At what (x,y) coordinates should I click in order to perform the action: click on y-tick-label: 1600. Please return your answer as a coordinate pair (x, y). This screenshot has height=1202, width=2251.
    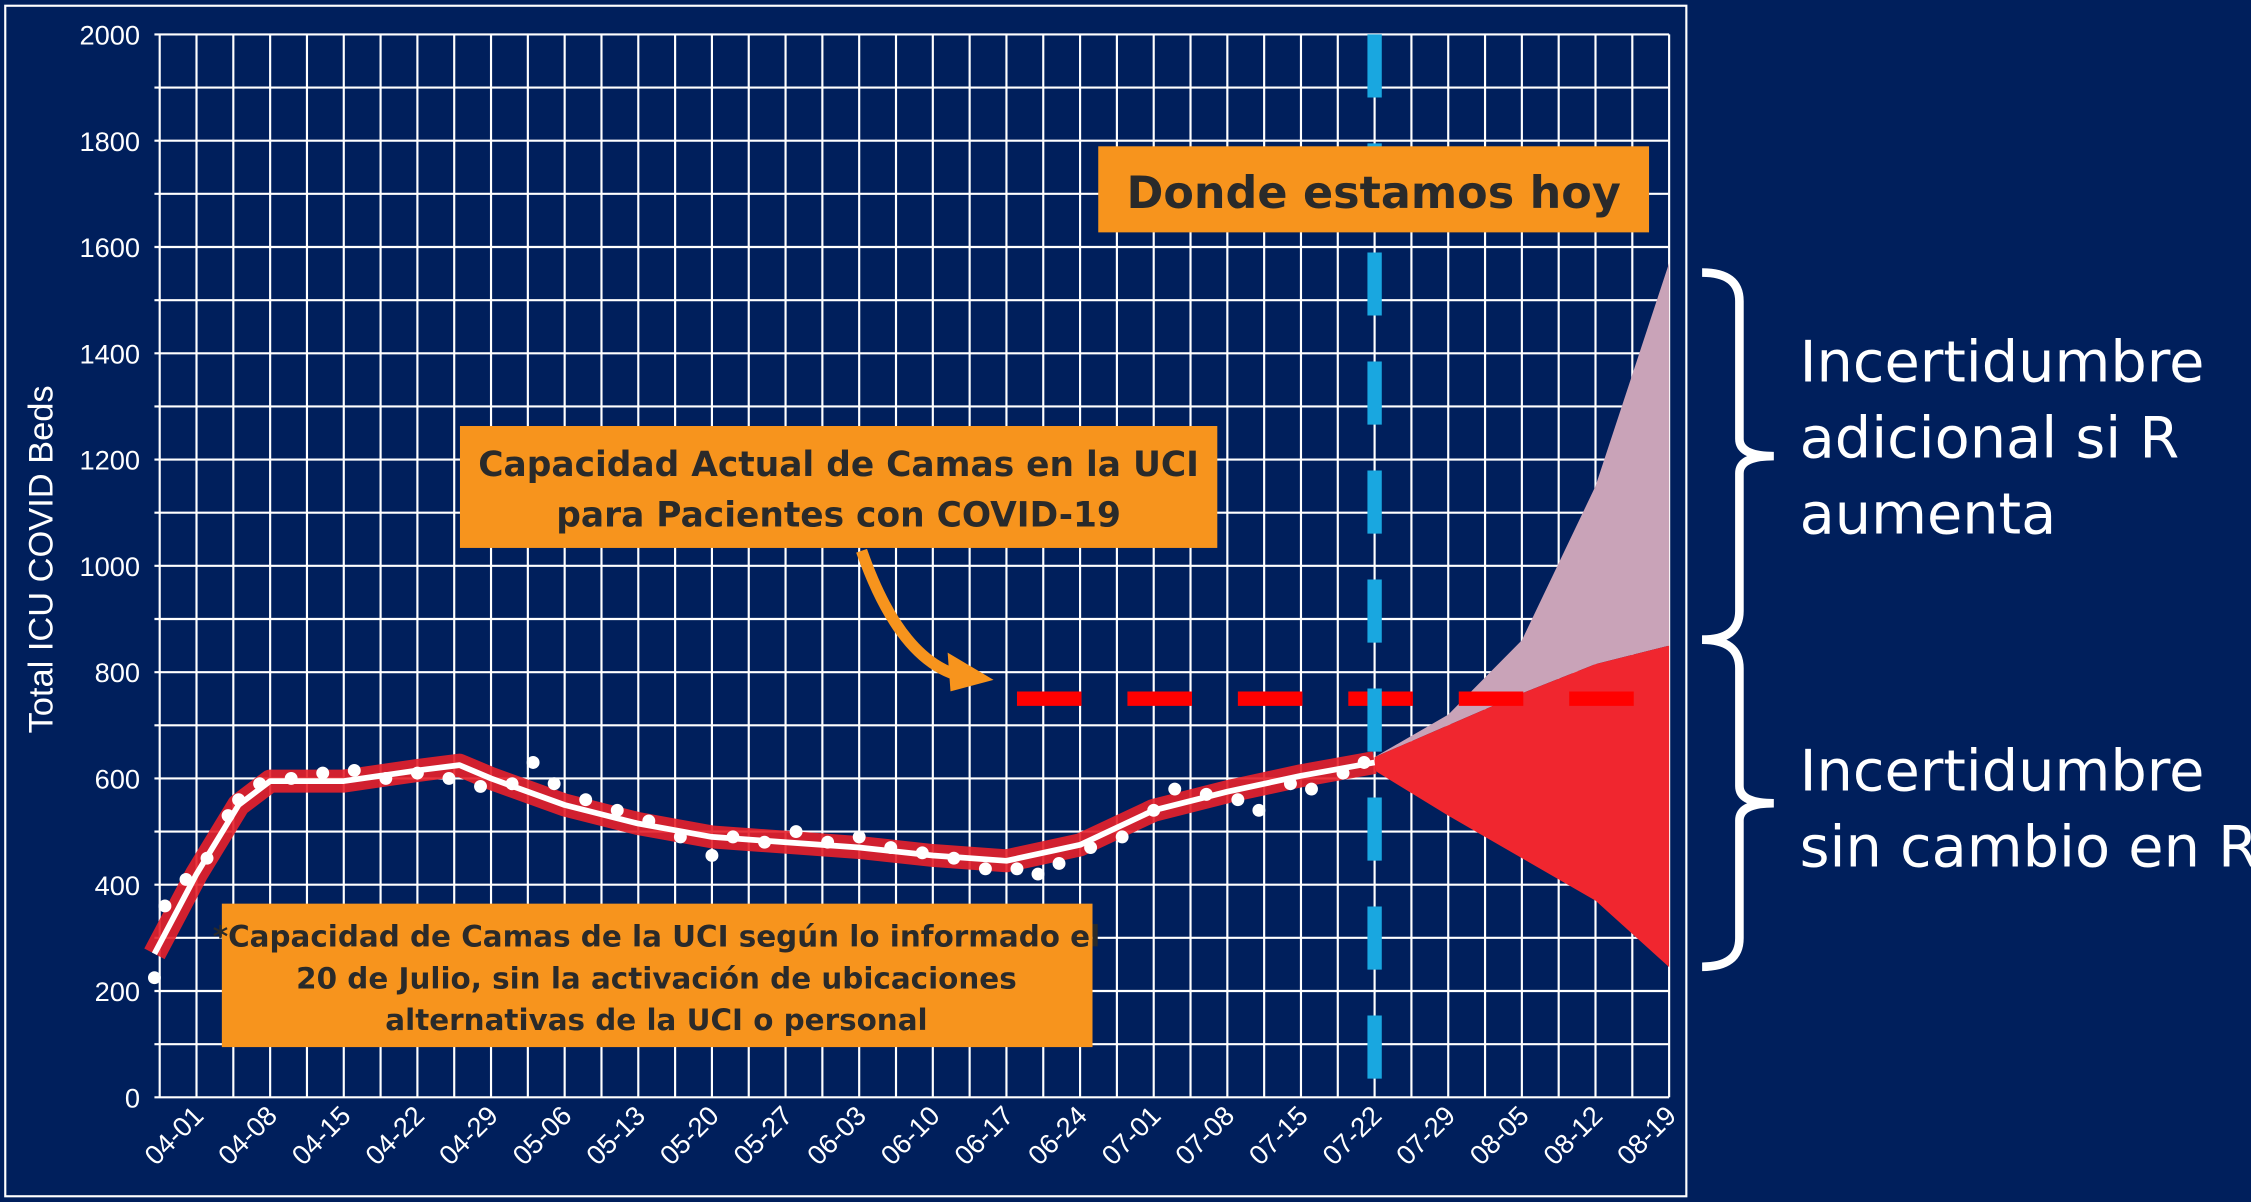
    Looking at the image, I should click on (109, 247).